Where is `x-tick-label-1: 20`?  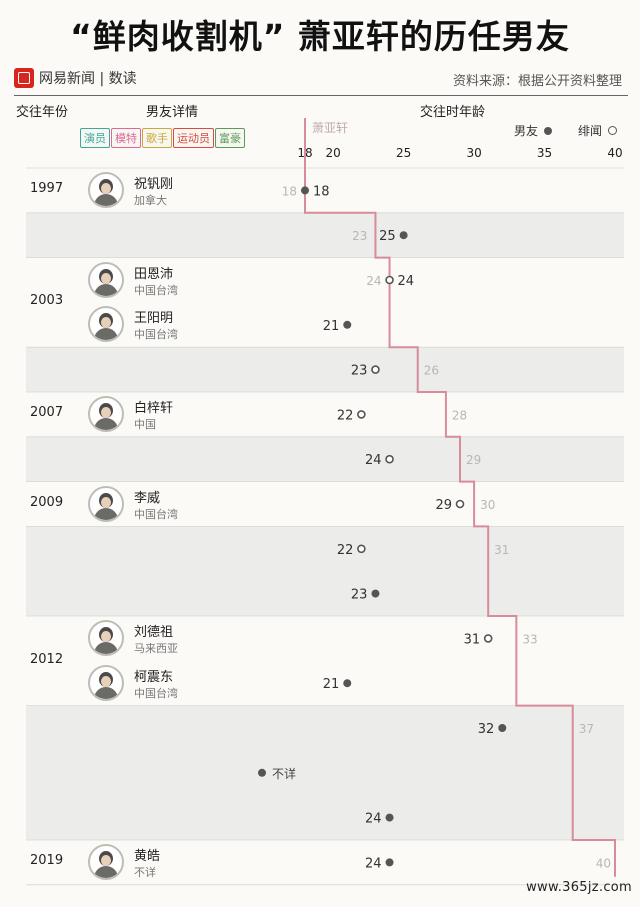 x-tick-label-1: 20 is located at coordinates (333, 153).